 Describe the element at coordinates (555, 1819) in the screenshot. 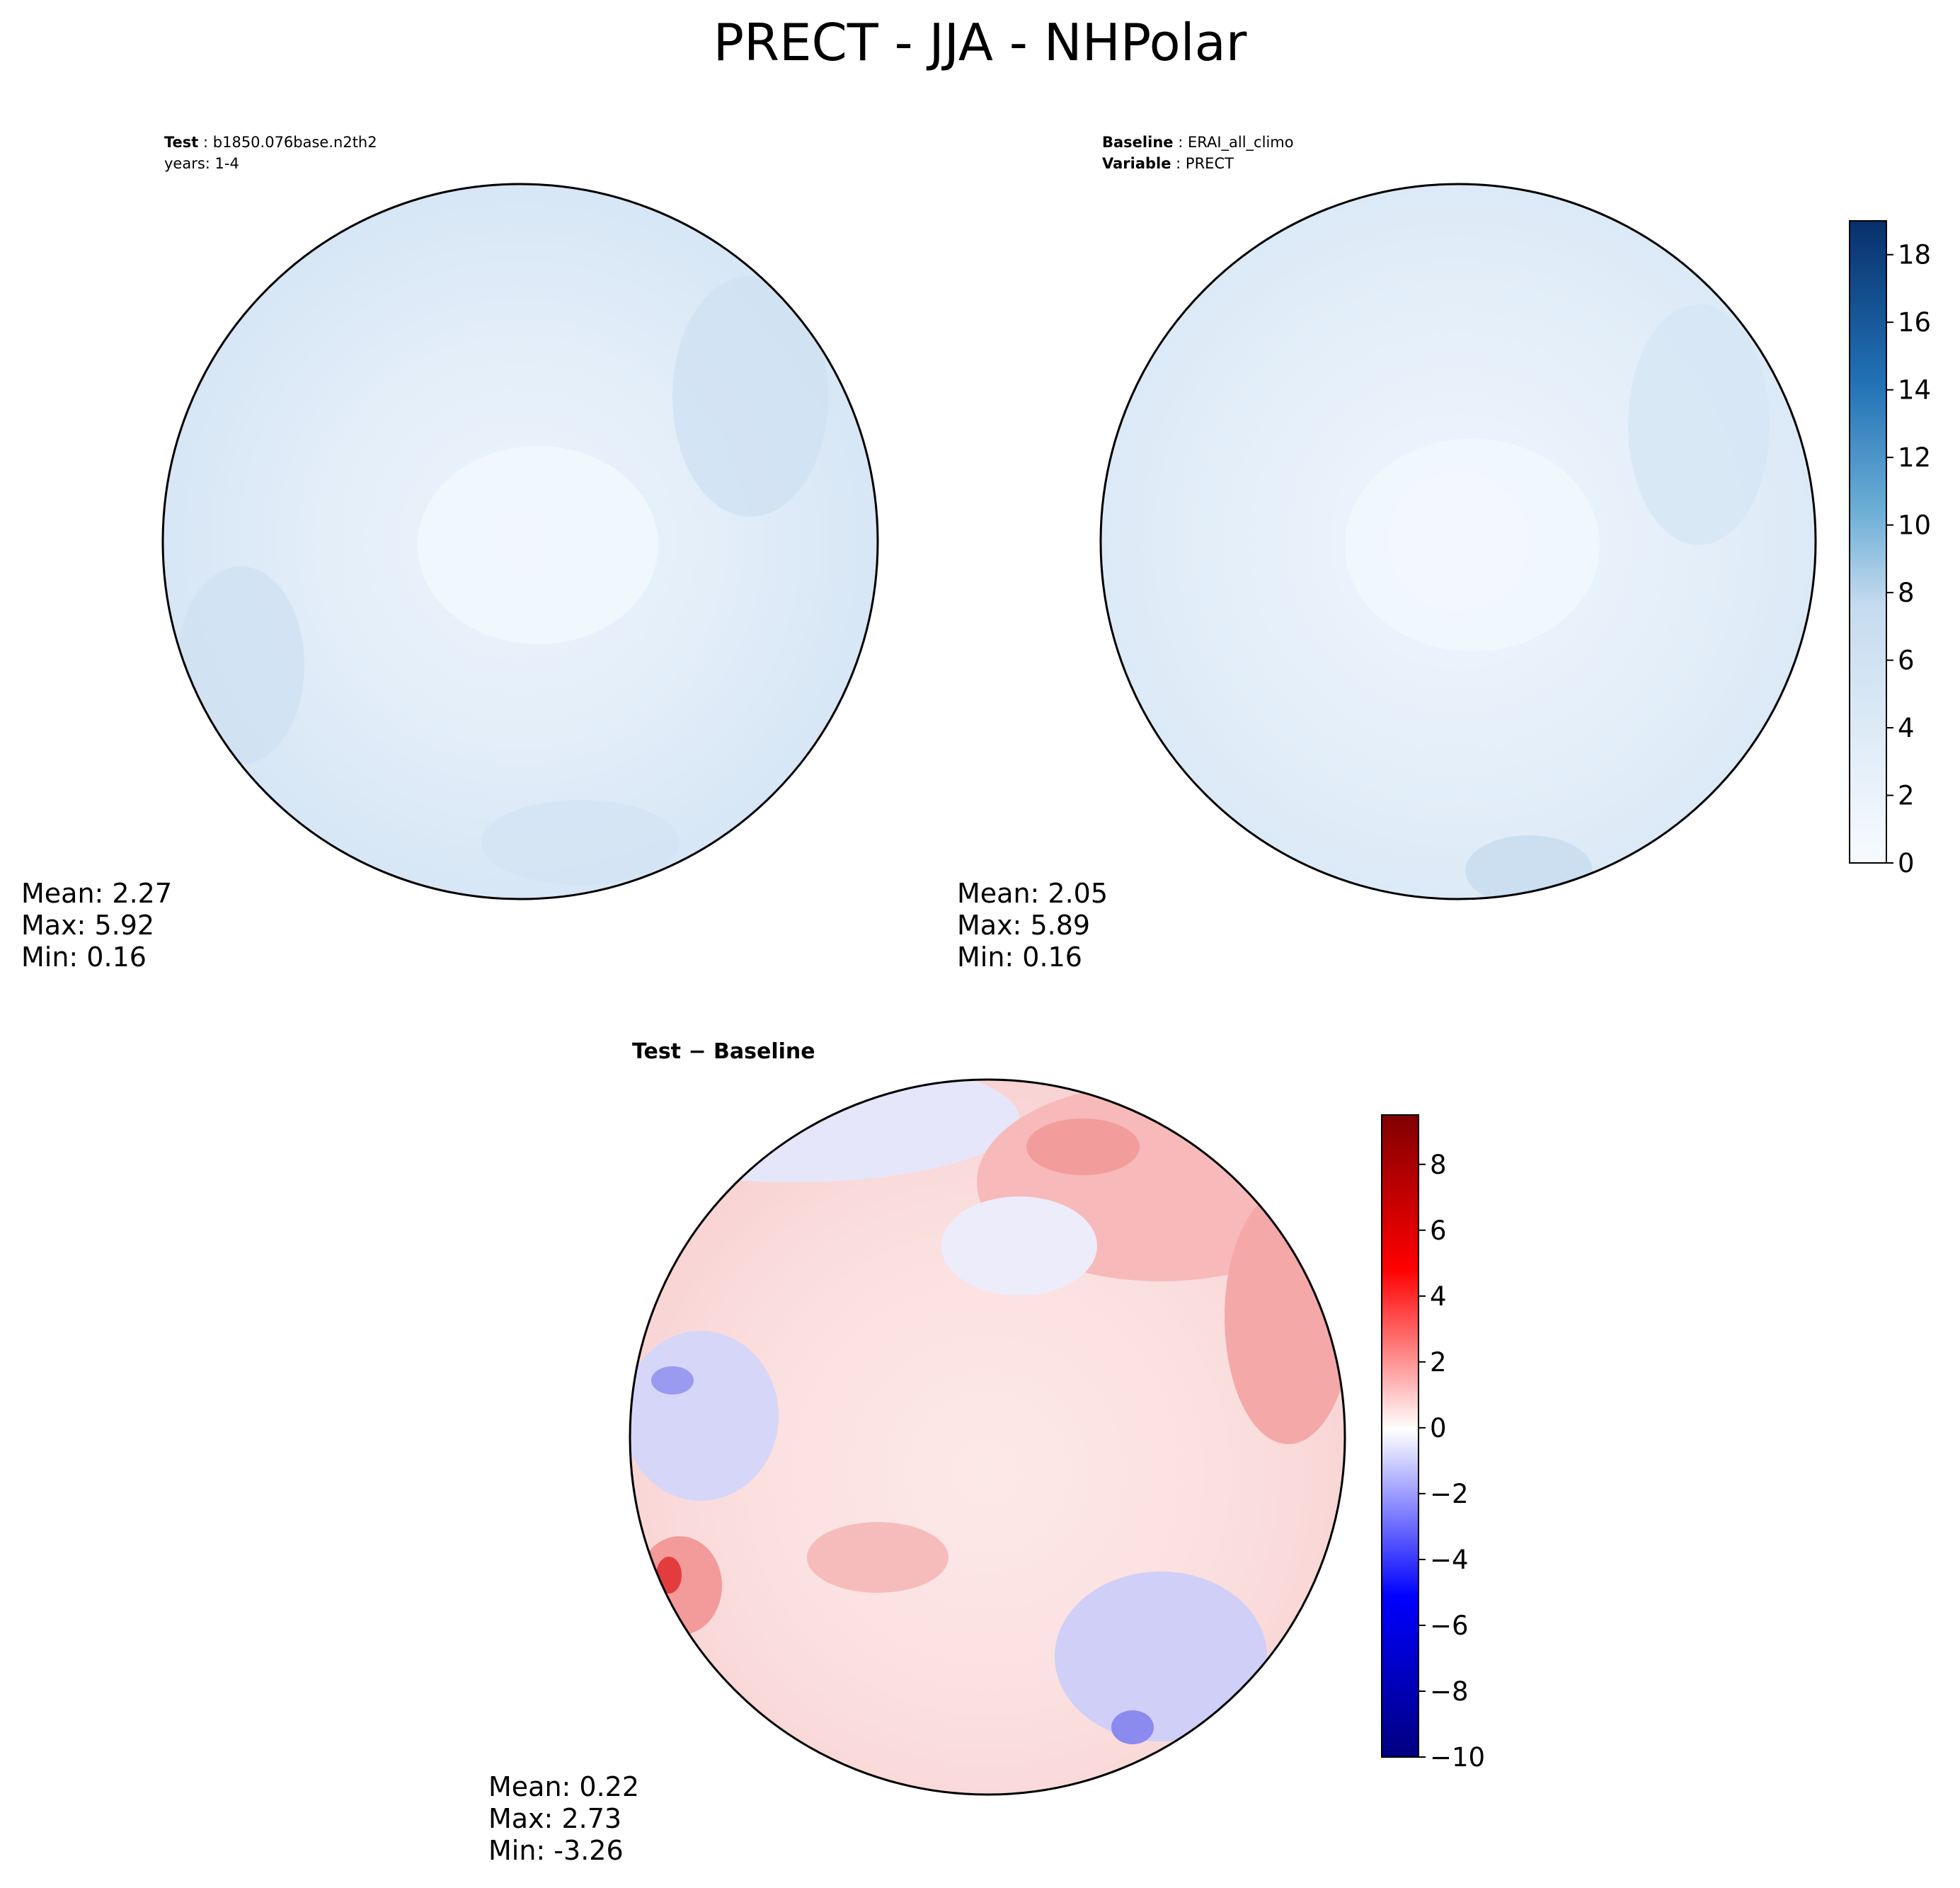

I see `diff-max: Max: 2.73` at that location.